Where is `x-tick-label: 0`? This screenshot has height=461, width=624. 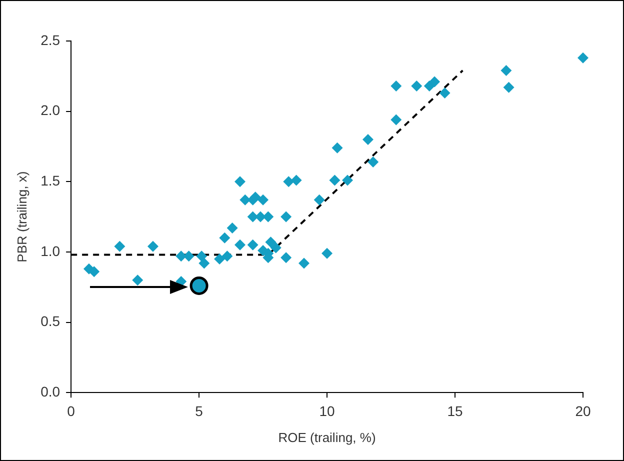 x-tick-label: 0 is located at coordinates (71, 410).